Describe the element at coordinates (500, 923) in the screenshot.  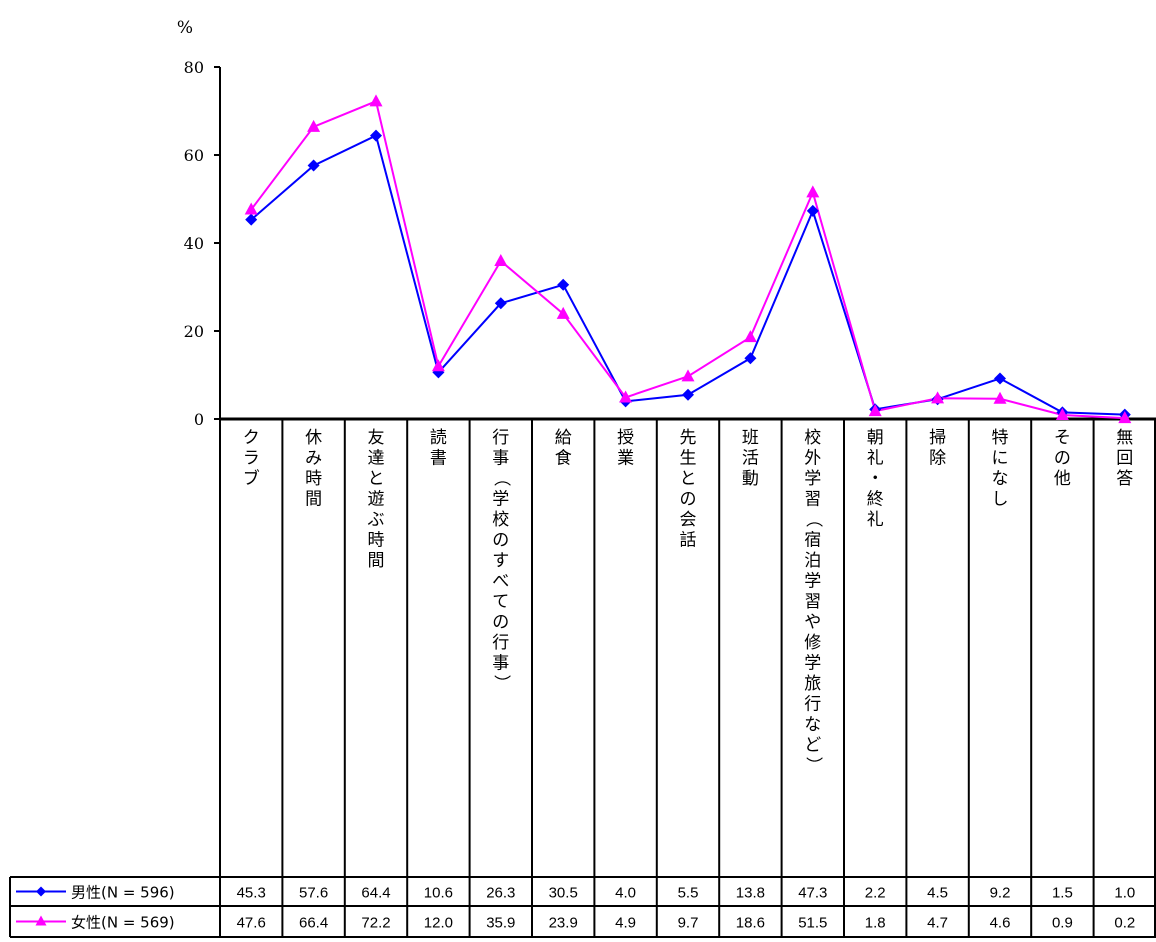
I see `table-cell-value: 35.9` at that location.